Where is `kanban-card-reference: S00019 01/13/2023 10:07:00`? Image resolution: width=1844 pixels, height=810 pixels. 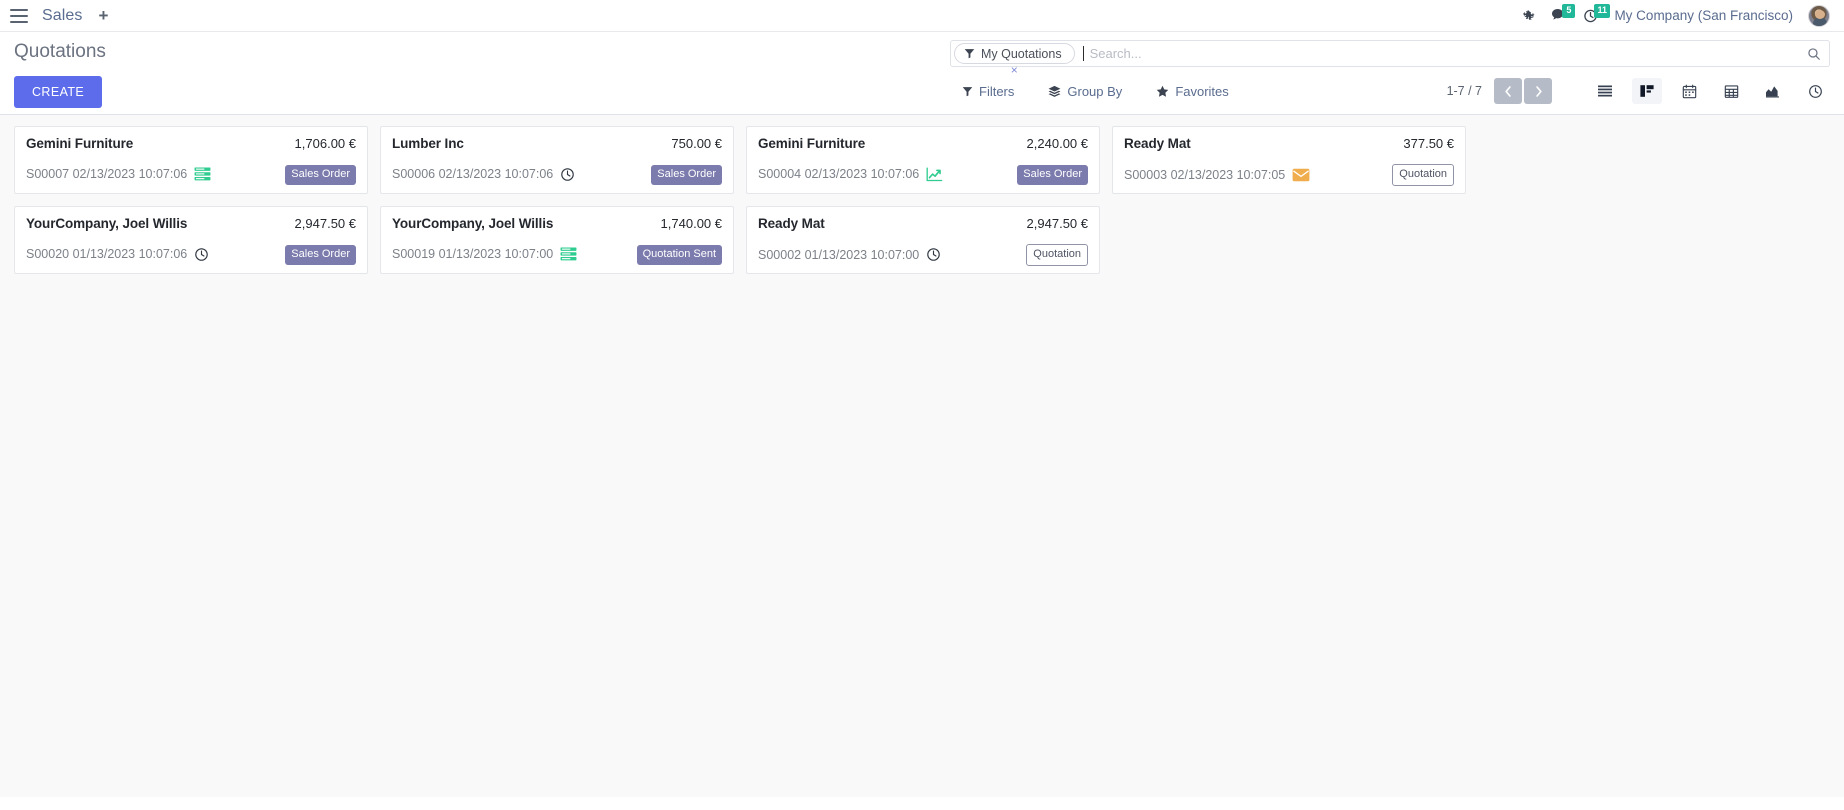
kanban-card-reference: S00019 01/13/2023 10:07:00 is located at coordinates (473, 254).